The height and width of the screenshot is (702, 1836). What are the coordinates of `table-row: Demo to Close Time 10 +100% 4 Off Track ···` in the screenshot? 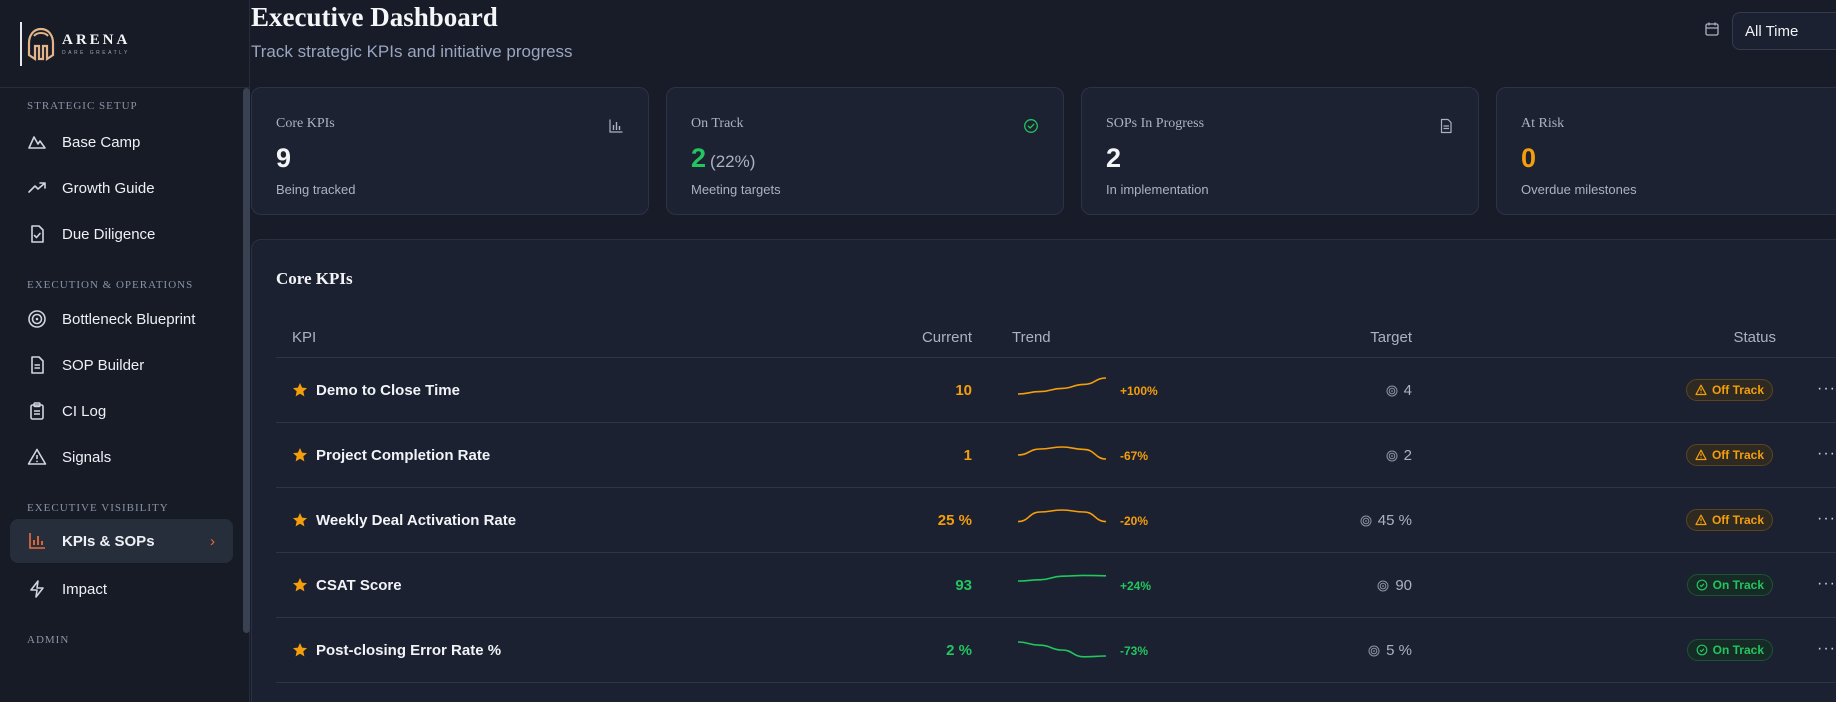 It's located at (1056, 390).